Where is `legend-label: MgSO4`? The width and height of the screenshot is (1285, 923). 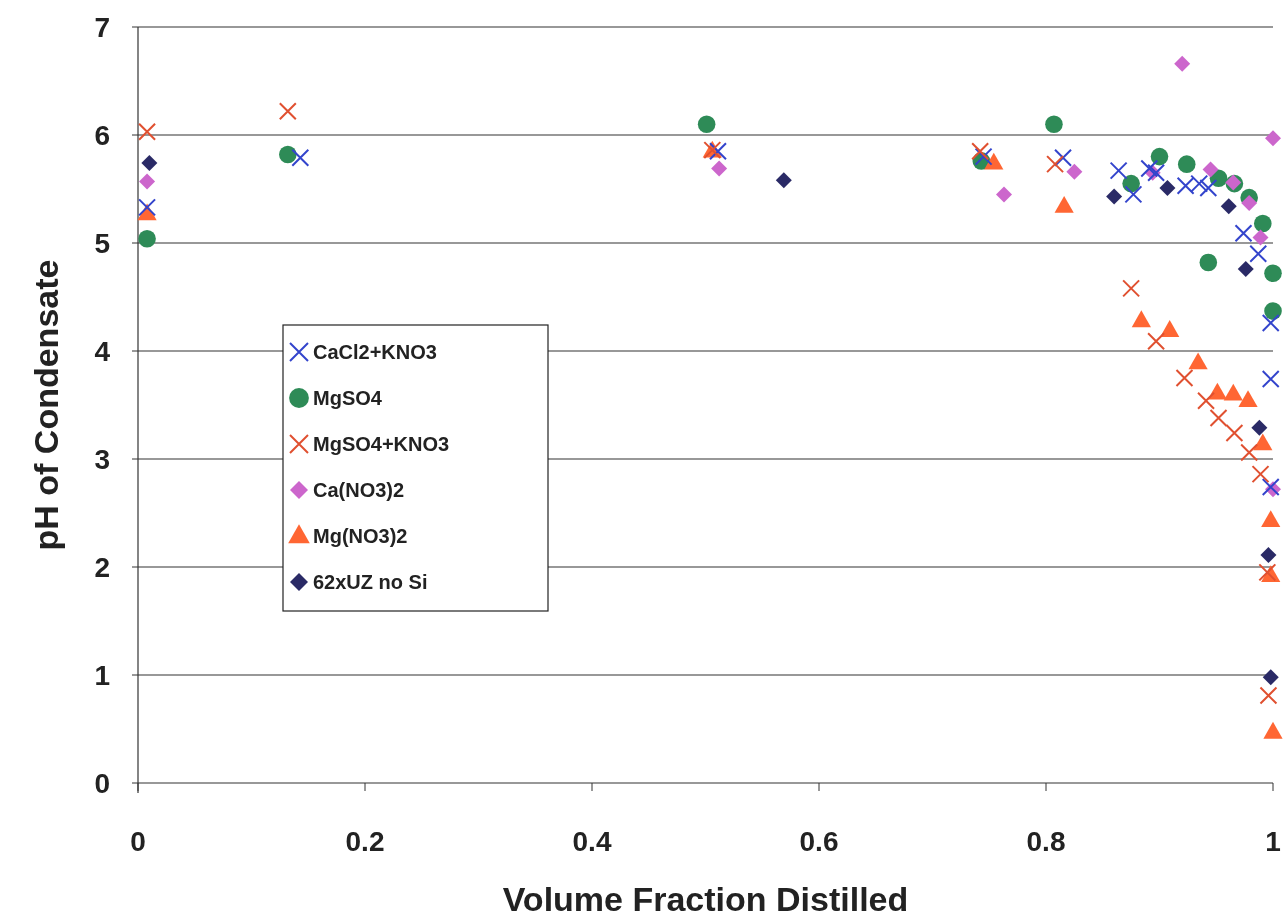 legend-label: MgSO4 is located at coordinates (348, 398).